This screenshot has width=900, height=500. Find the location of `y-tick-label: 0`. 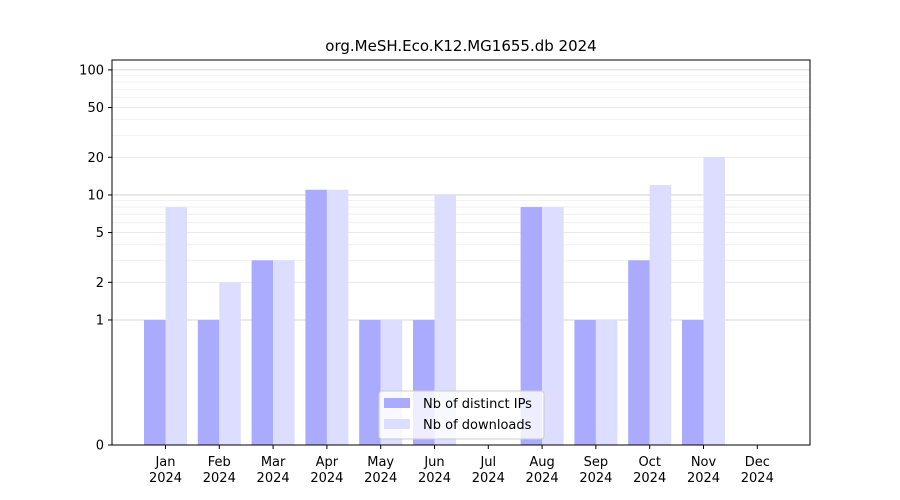

y-tick-label: 0 is located at coordinates (100, 446).